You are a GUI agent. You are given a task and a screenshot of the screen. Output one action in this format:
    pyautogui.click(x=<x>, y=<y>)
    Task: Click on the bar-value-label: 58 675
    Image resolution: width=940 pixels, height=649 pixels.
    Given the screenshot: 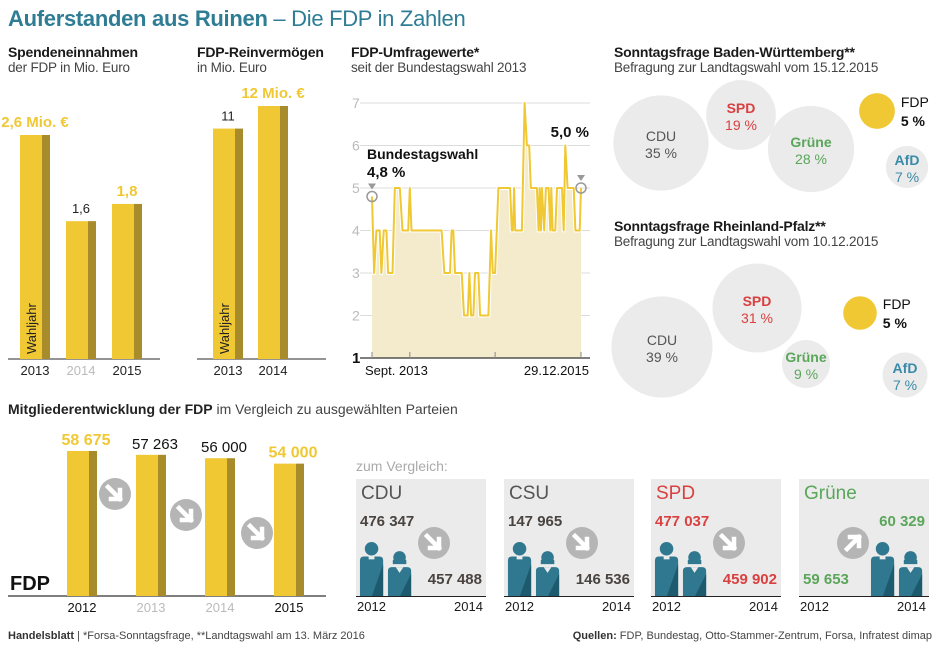 What is the action you would take?
    pyautogui.click(x=86, y=440)
    